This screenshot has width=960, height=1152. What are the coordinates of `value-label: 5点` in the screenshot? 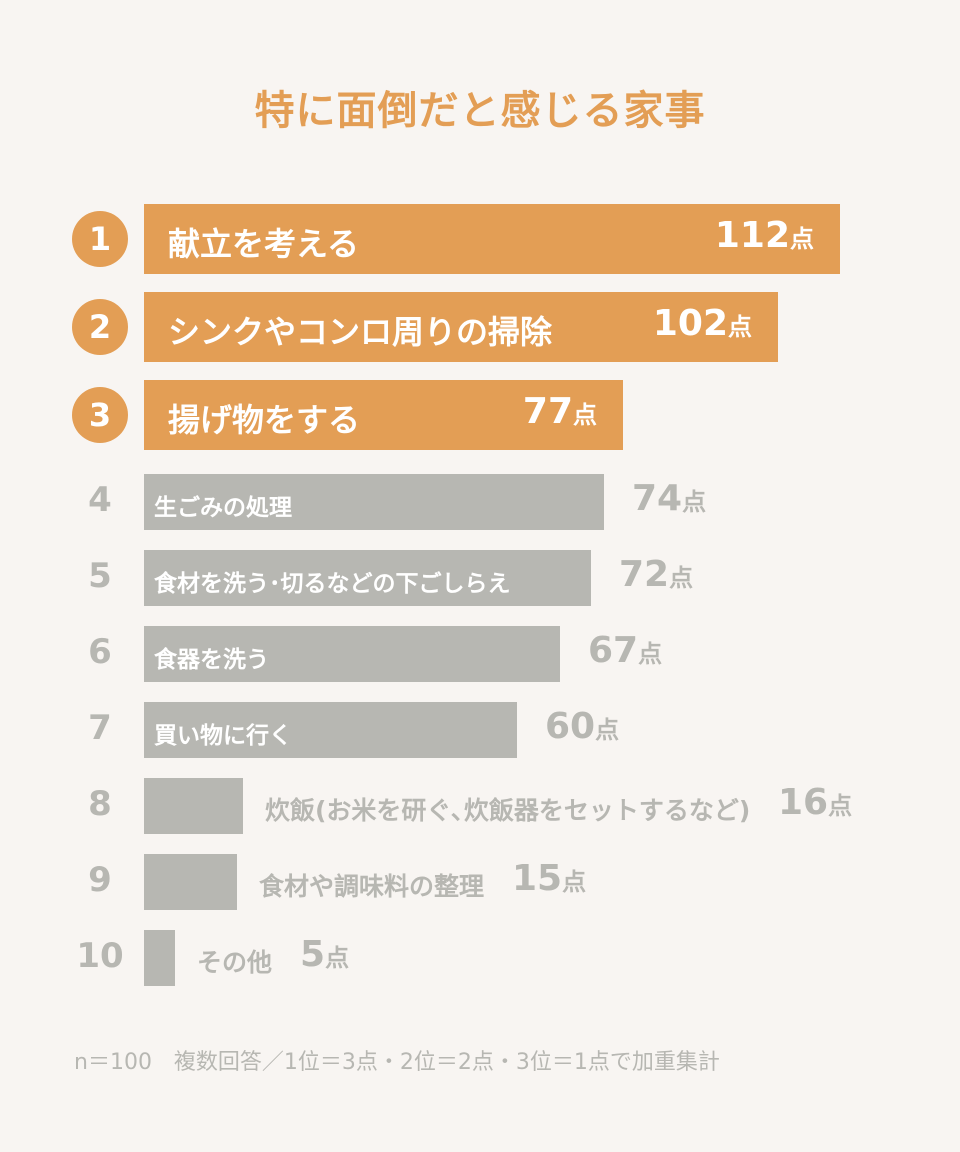 It's located at (324, 954).